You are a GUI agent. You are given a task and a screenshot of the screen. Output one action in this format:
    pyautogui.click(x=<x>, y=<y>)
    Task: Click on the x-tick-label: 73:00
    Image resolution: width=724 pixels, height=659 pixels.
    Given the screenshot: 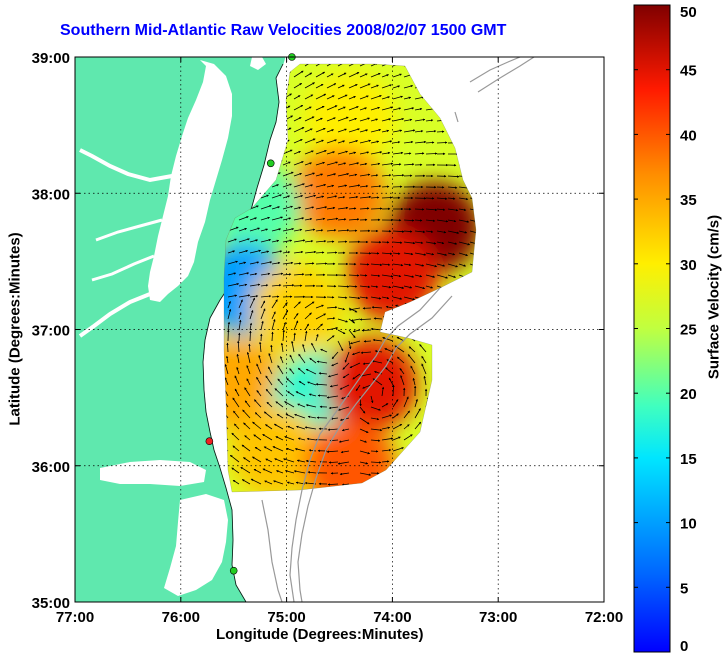 What is the action you would take?
    pyautogui.click(x=498, y=617)
    